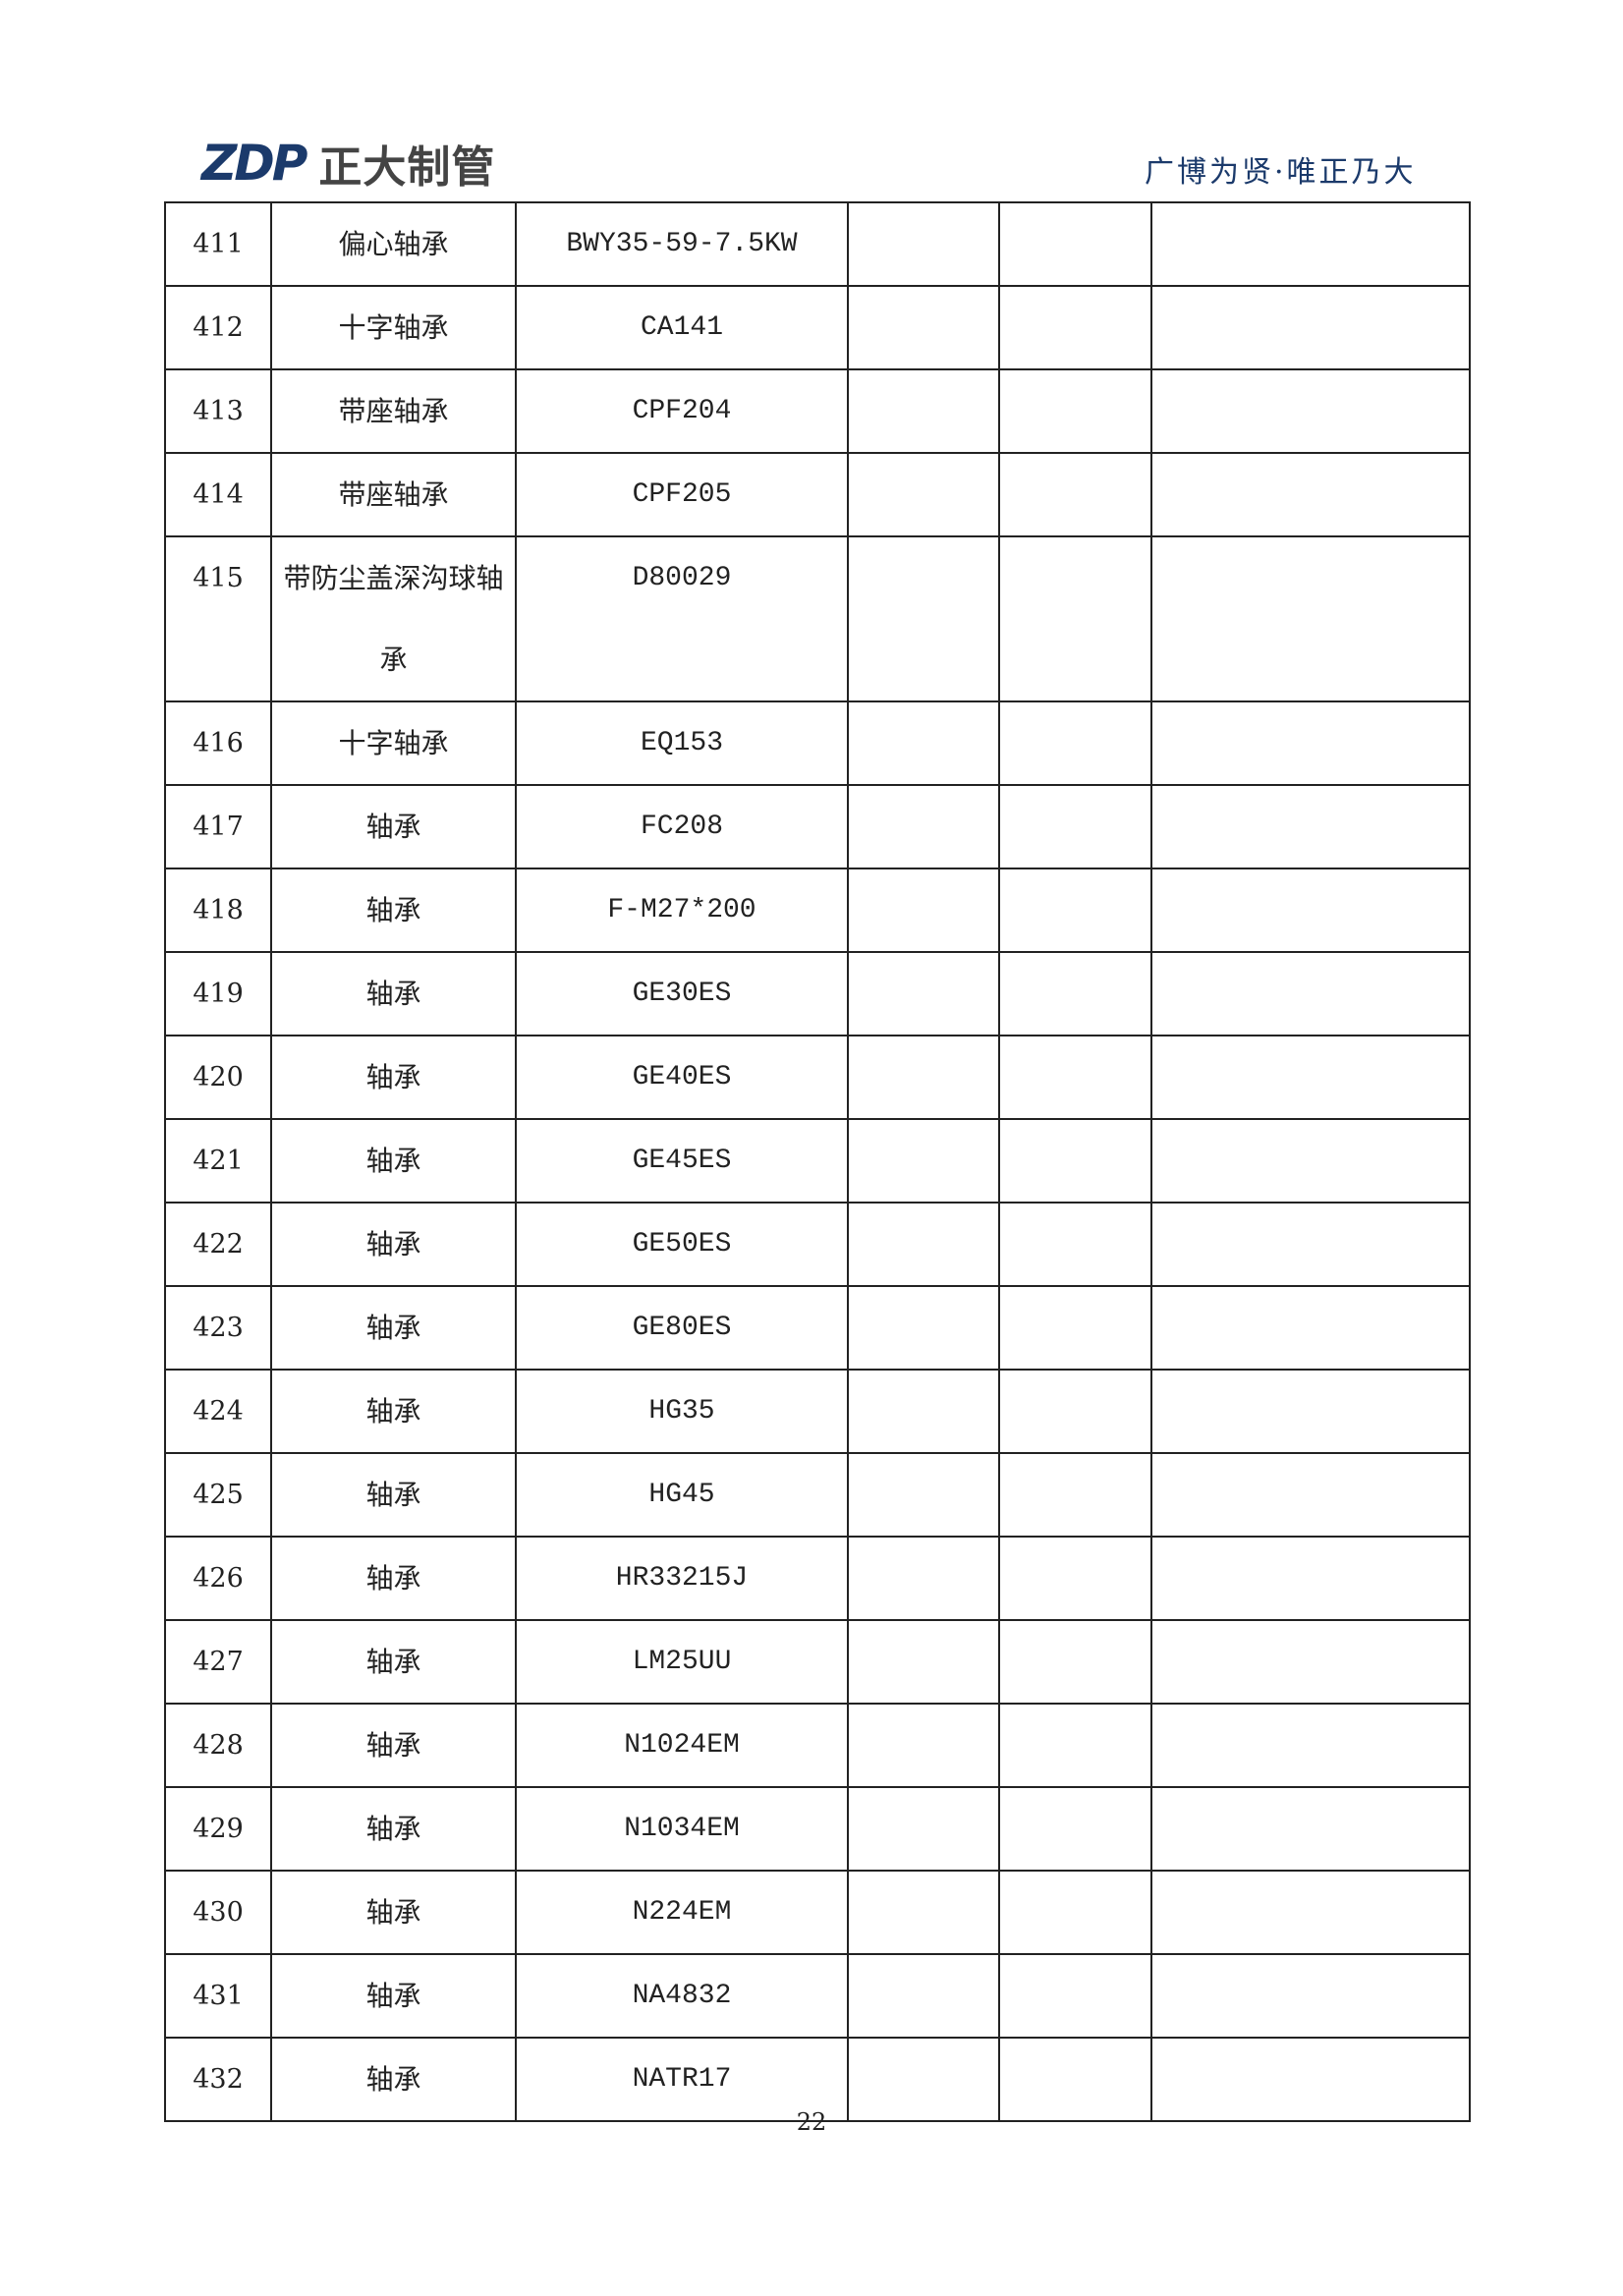 This screenshot has height=2296, width=1623. I want to click on table-row: 423 轴承 GE80ES, so click(818, 1328).